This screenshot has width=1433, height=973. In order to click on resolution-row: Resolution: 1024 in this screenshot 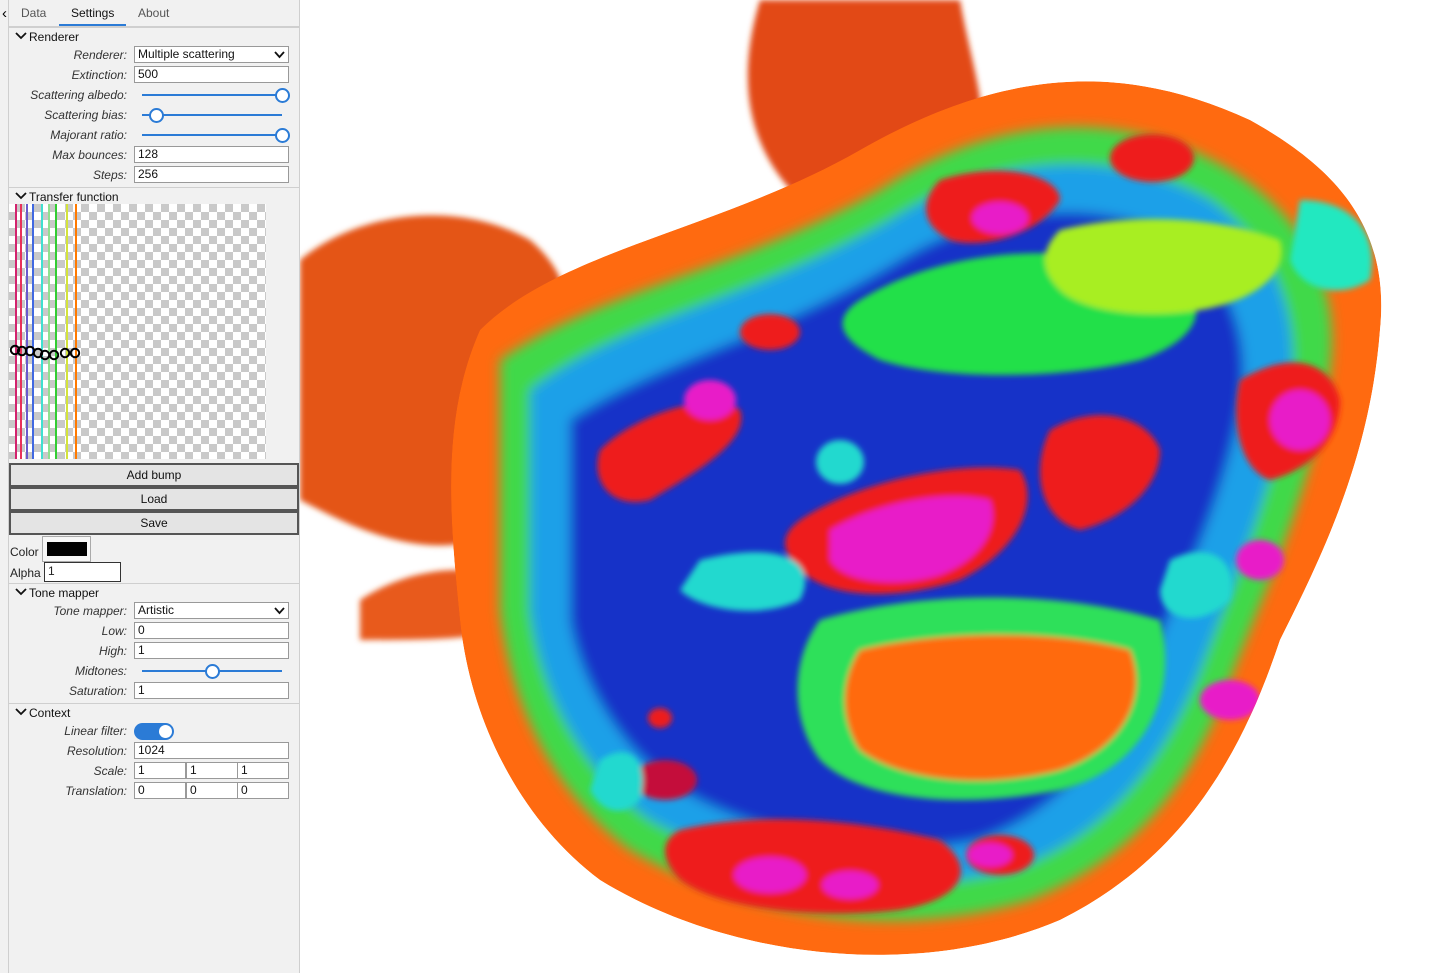, I will do `click(154, 751)`.